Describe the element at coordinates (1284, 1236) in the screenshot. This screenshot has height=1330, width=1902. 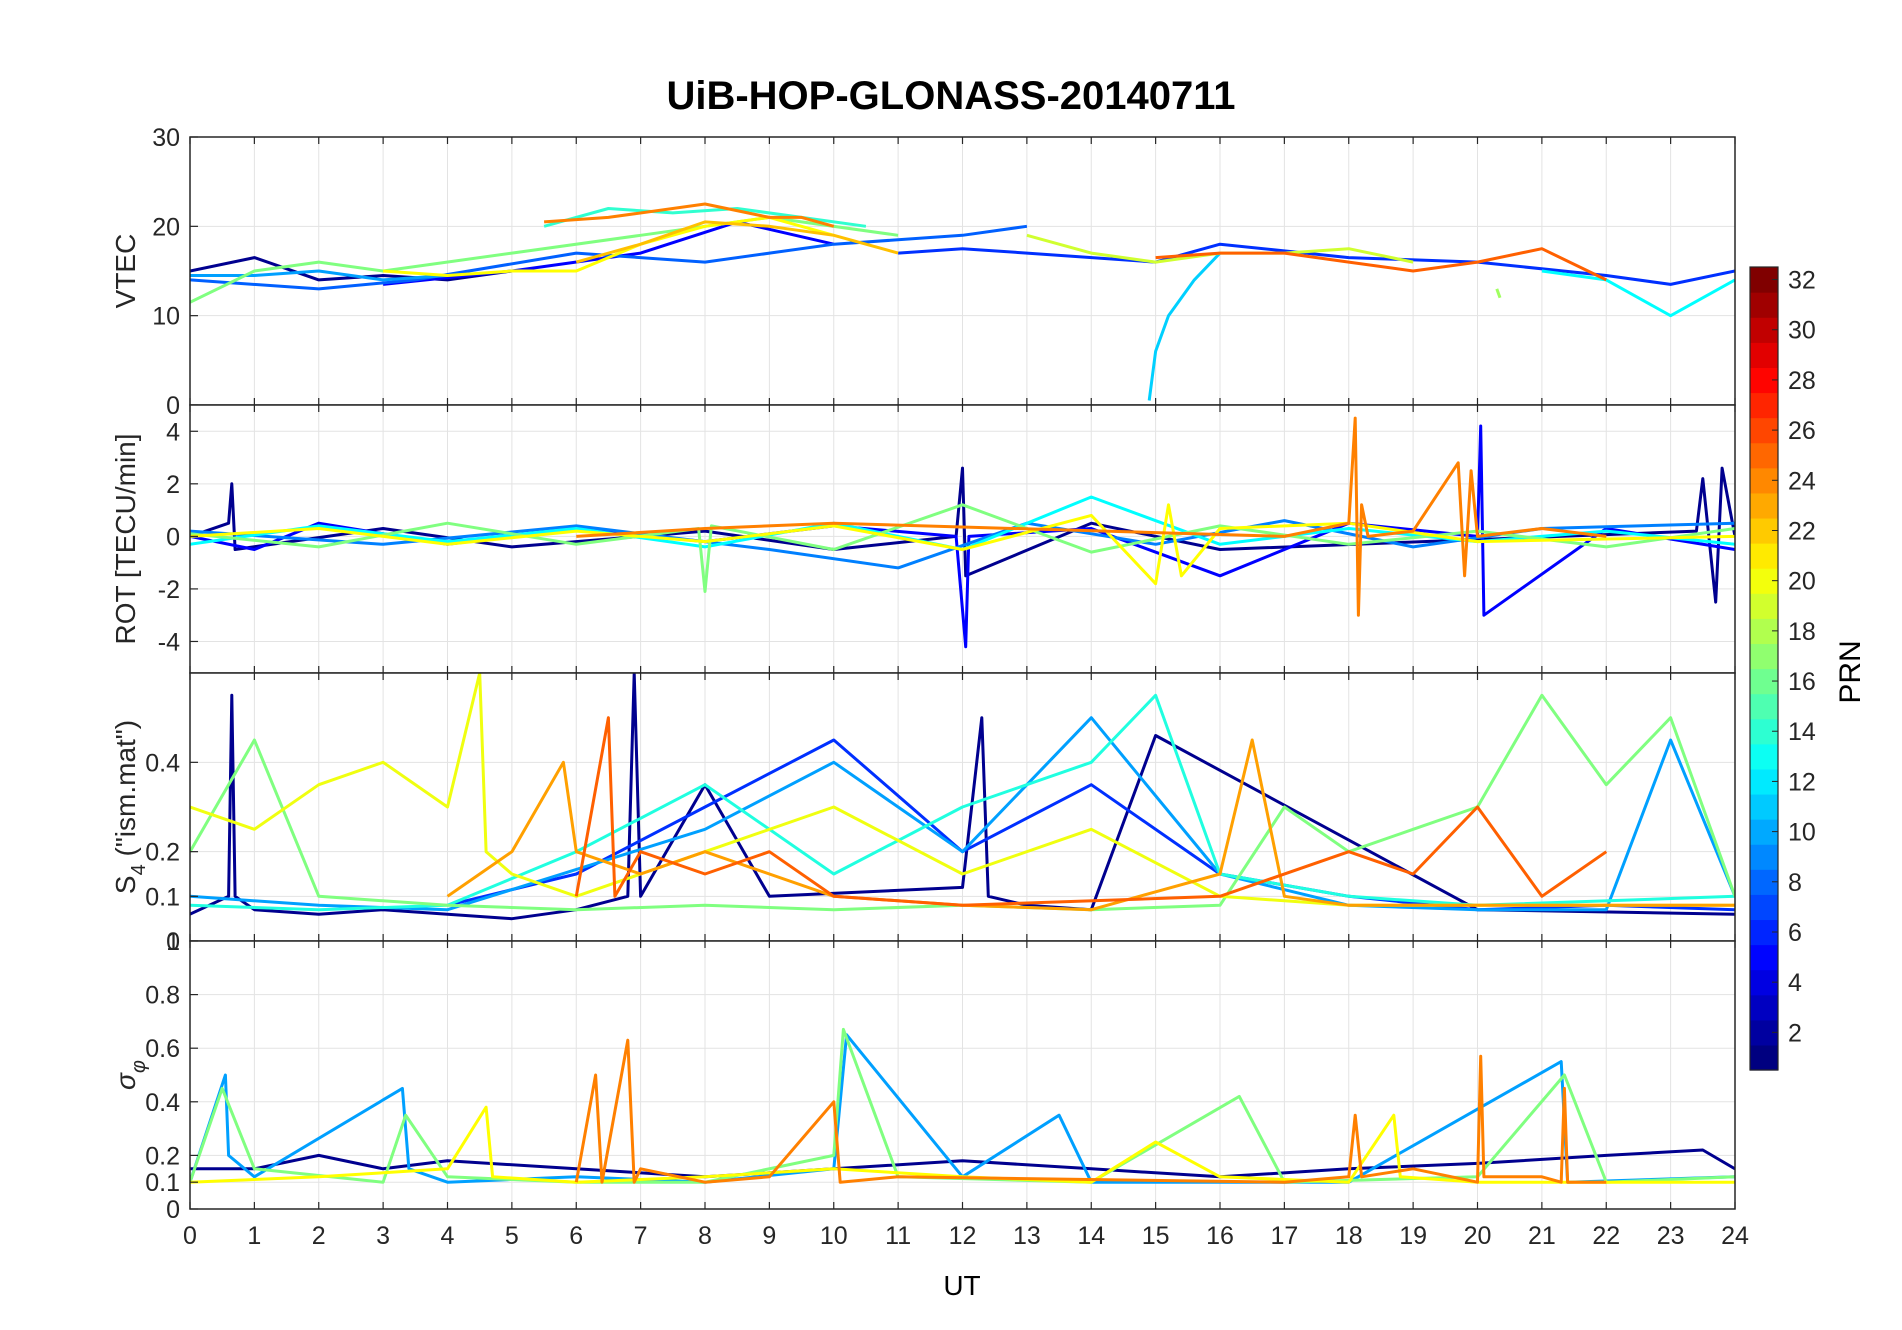
I see `x-tick-label: 17` at that location.